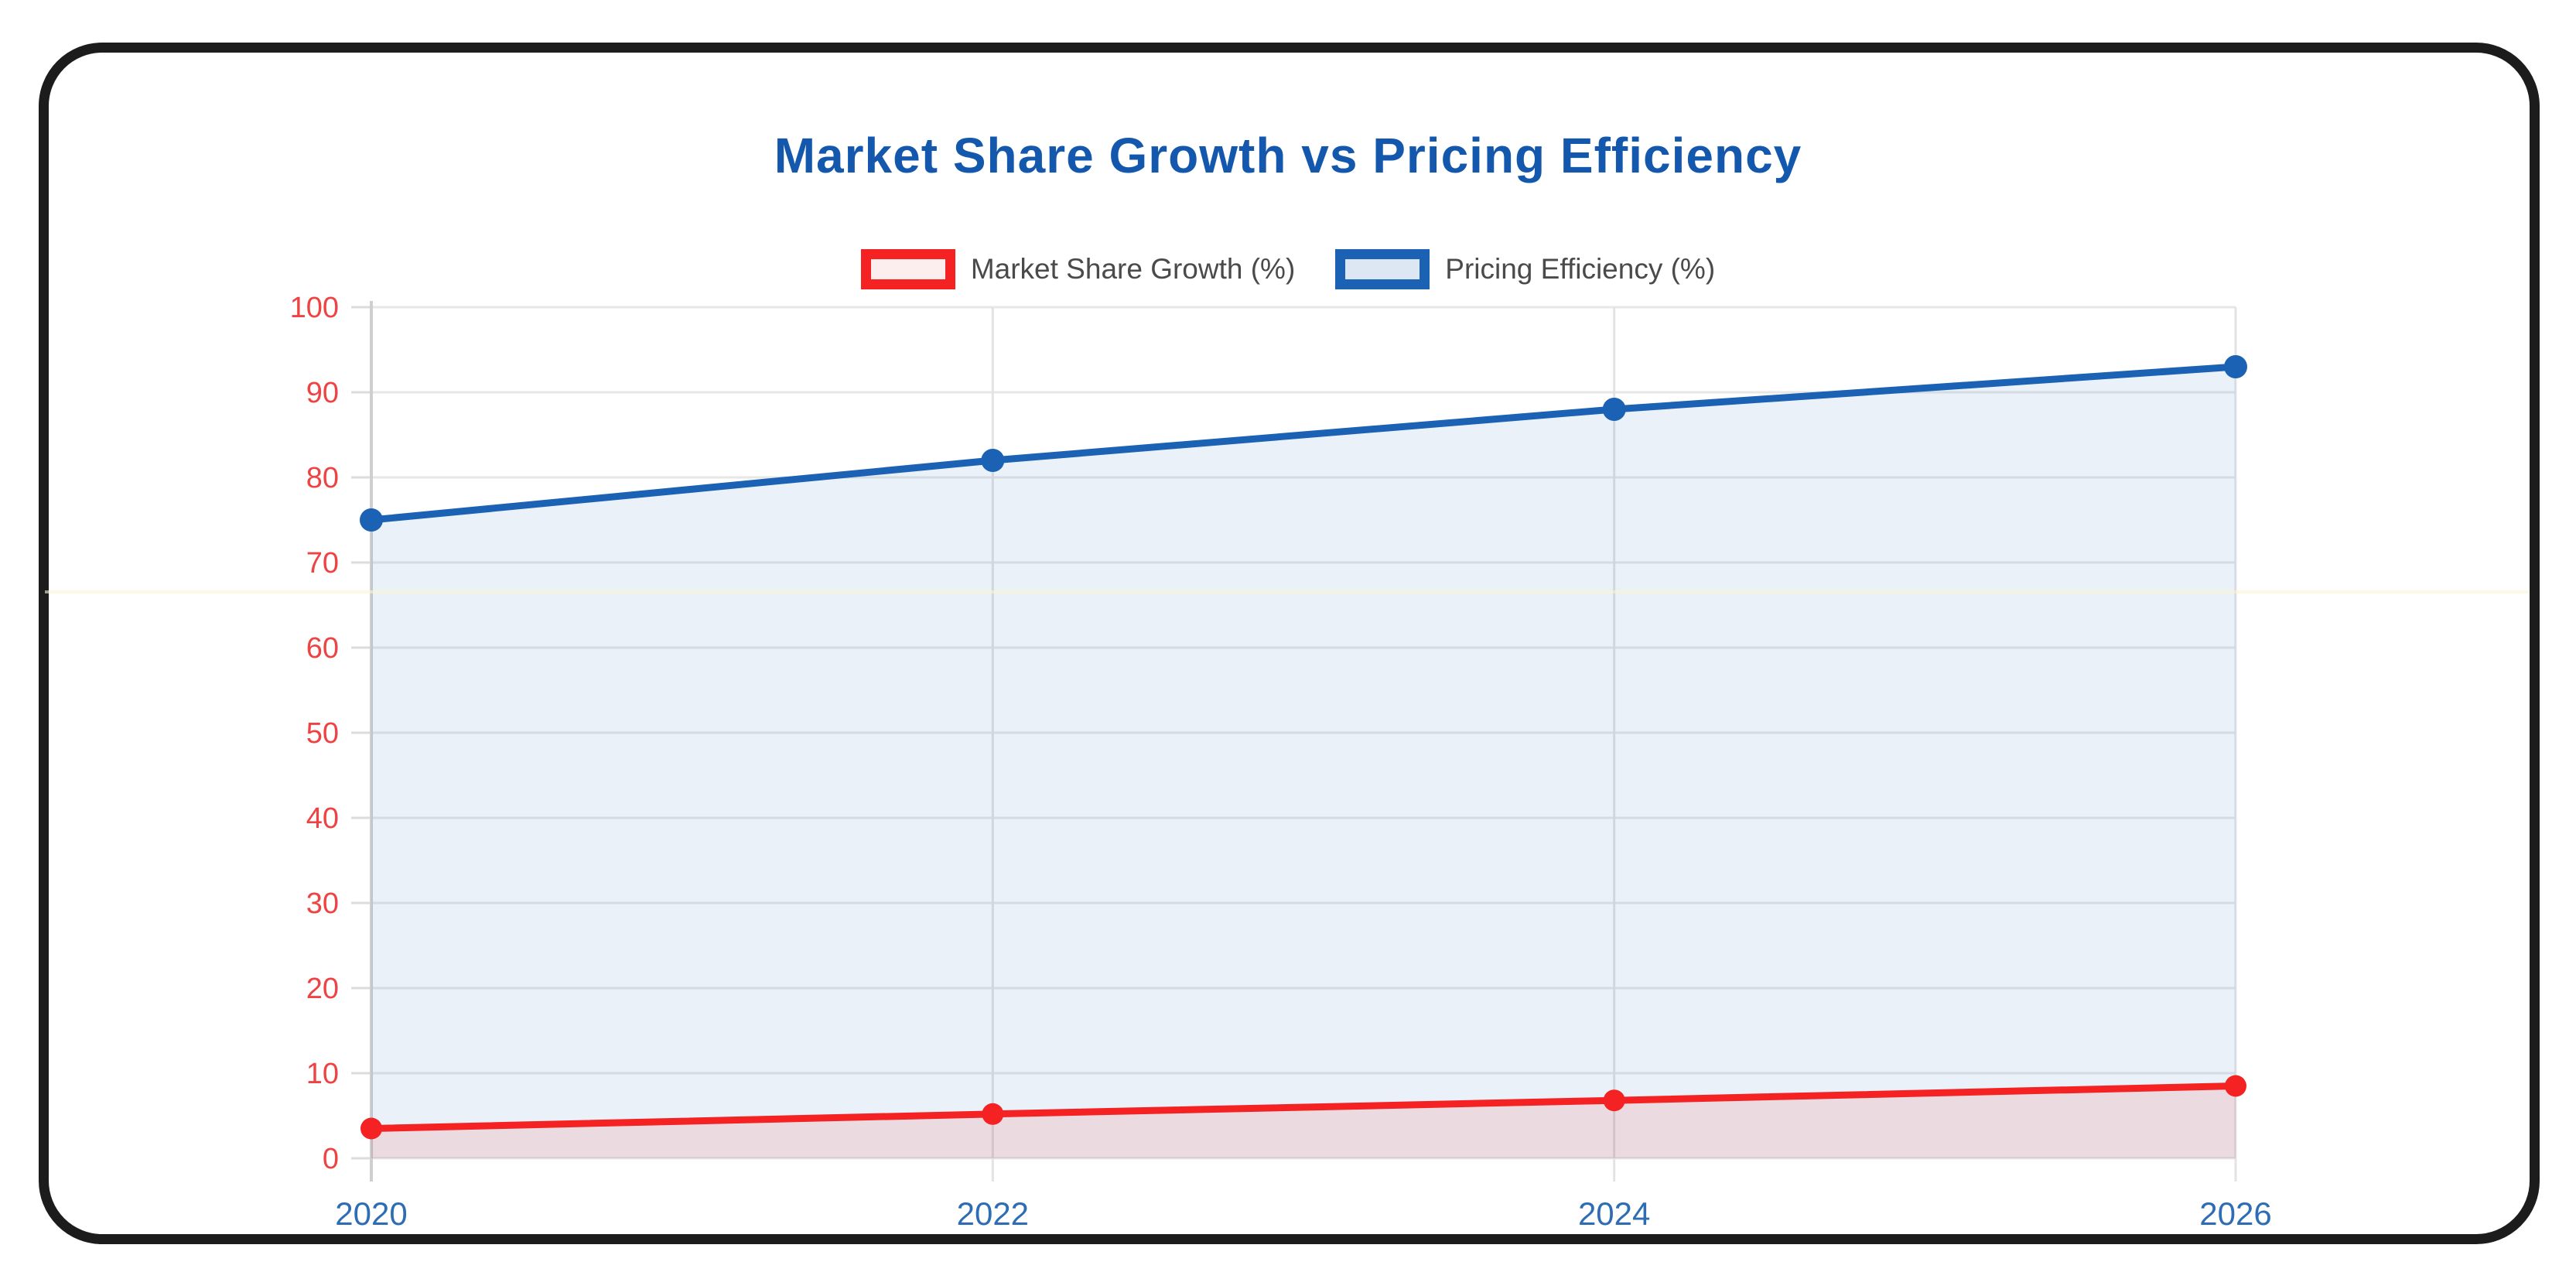 The width and height of the screenshot is (2576, 1279). What do you see at coordinates (371, 1213) in the screenshot?
I see `x-tick-label: 2020` at bounding box center [371, 1213].